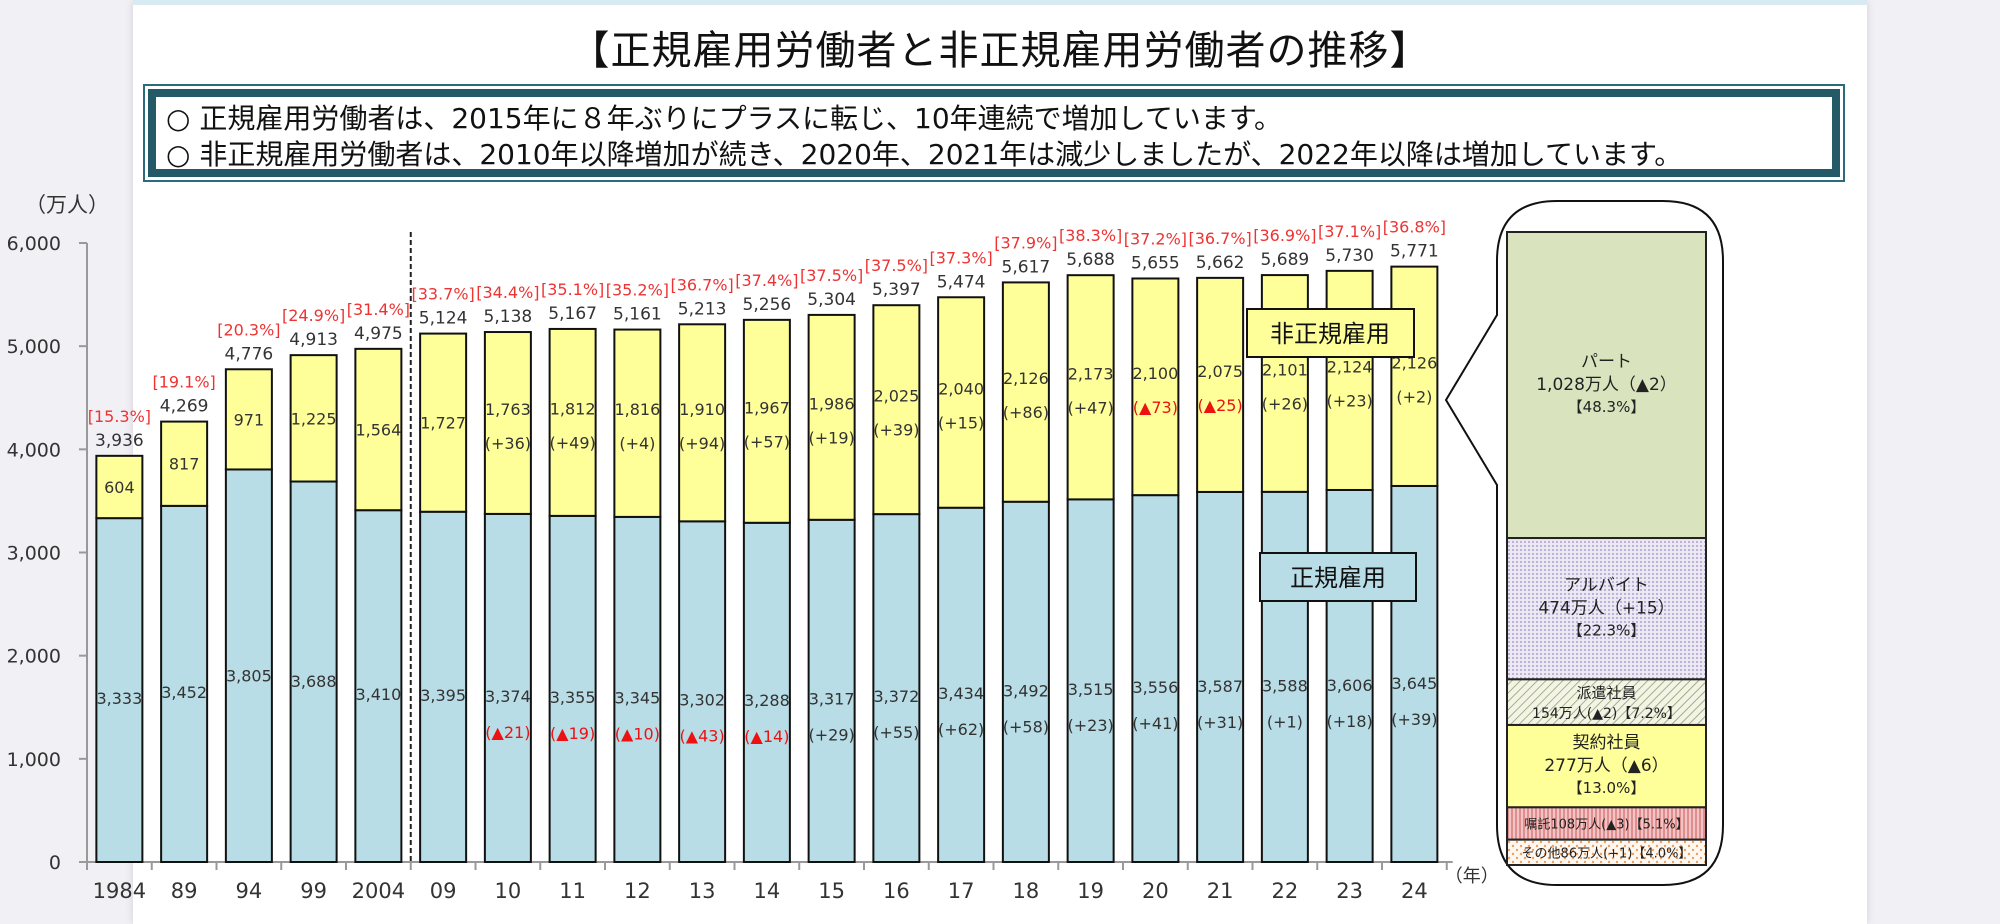 The width and height of the screenshot is (2000, 924). I want to click on breakdown-segment-name: アルバイト, so click(1606, 586).